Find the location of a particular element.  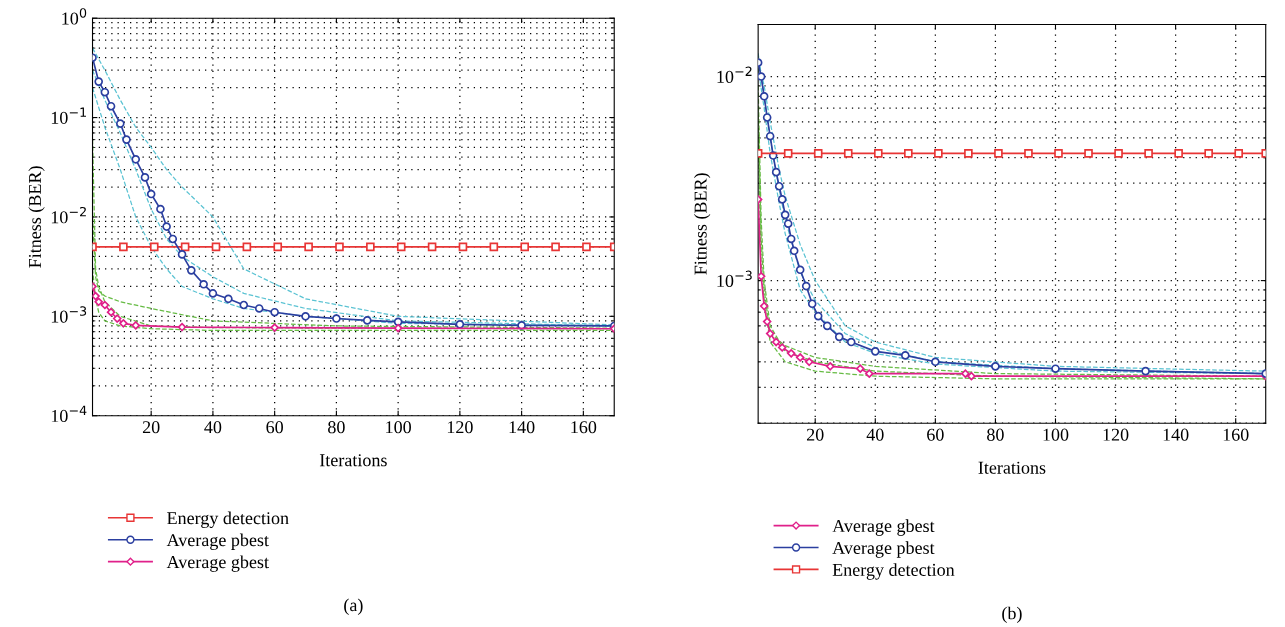

text: (b) is located at coordinates (1012, 615).